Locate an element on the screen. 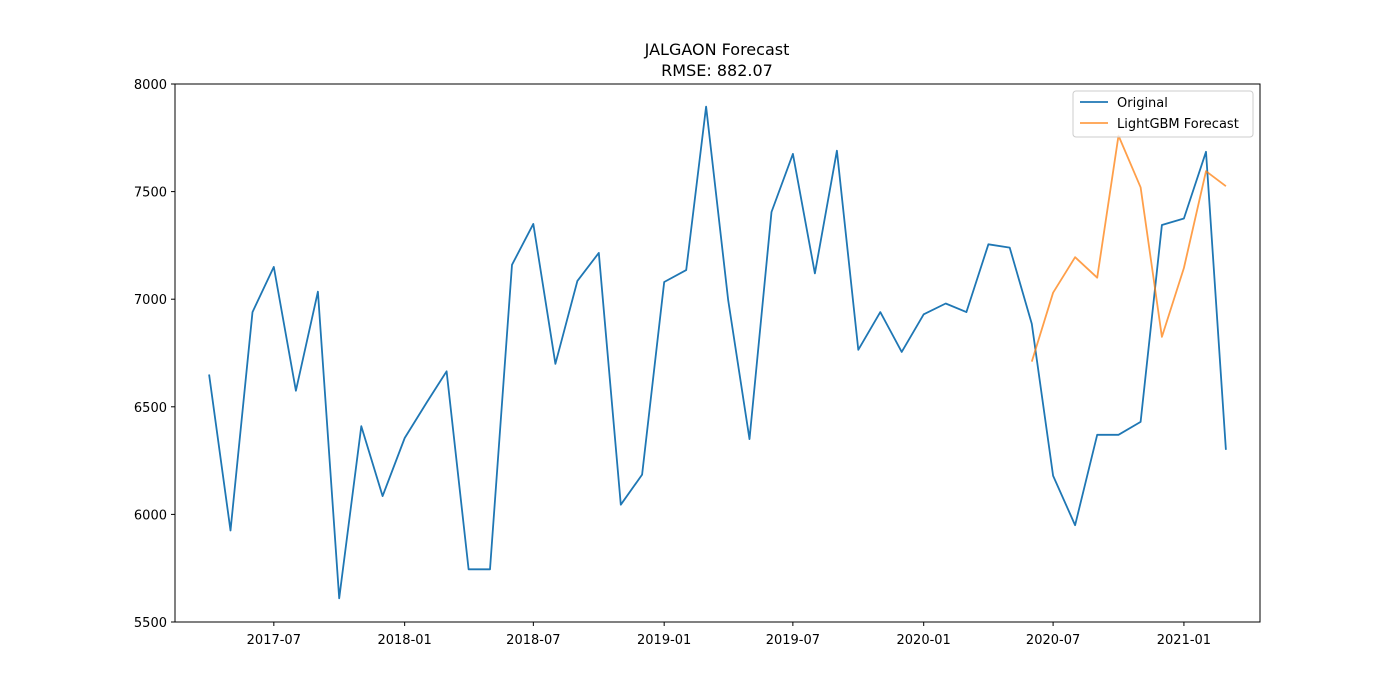  y-tick-label-5: 8000 is located at coordinates (150, 85).